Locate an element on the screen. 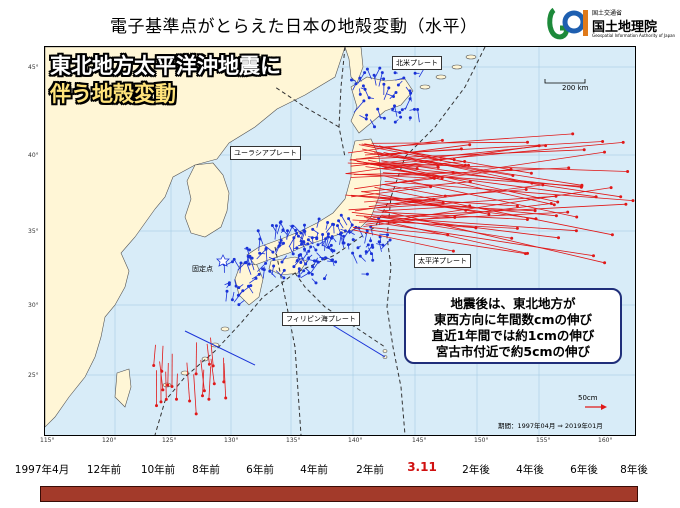 This screenshot has width=680, height=508. lon-tick-135: 135° is located at coordinates (293, 440).